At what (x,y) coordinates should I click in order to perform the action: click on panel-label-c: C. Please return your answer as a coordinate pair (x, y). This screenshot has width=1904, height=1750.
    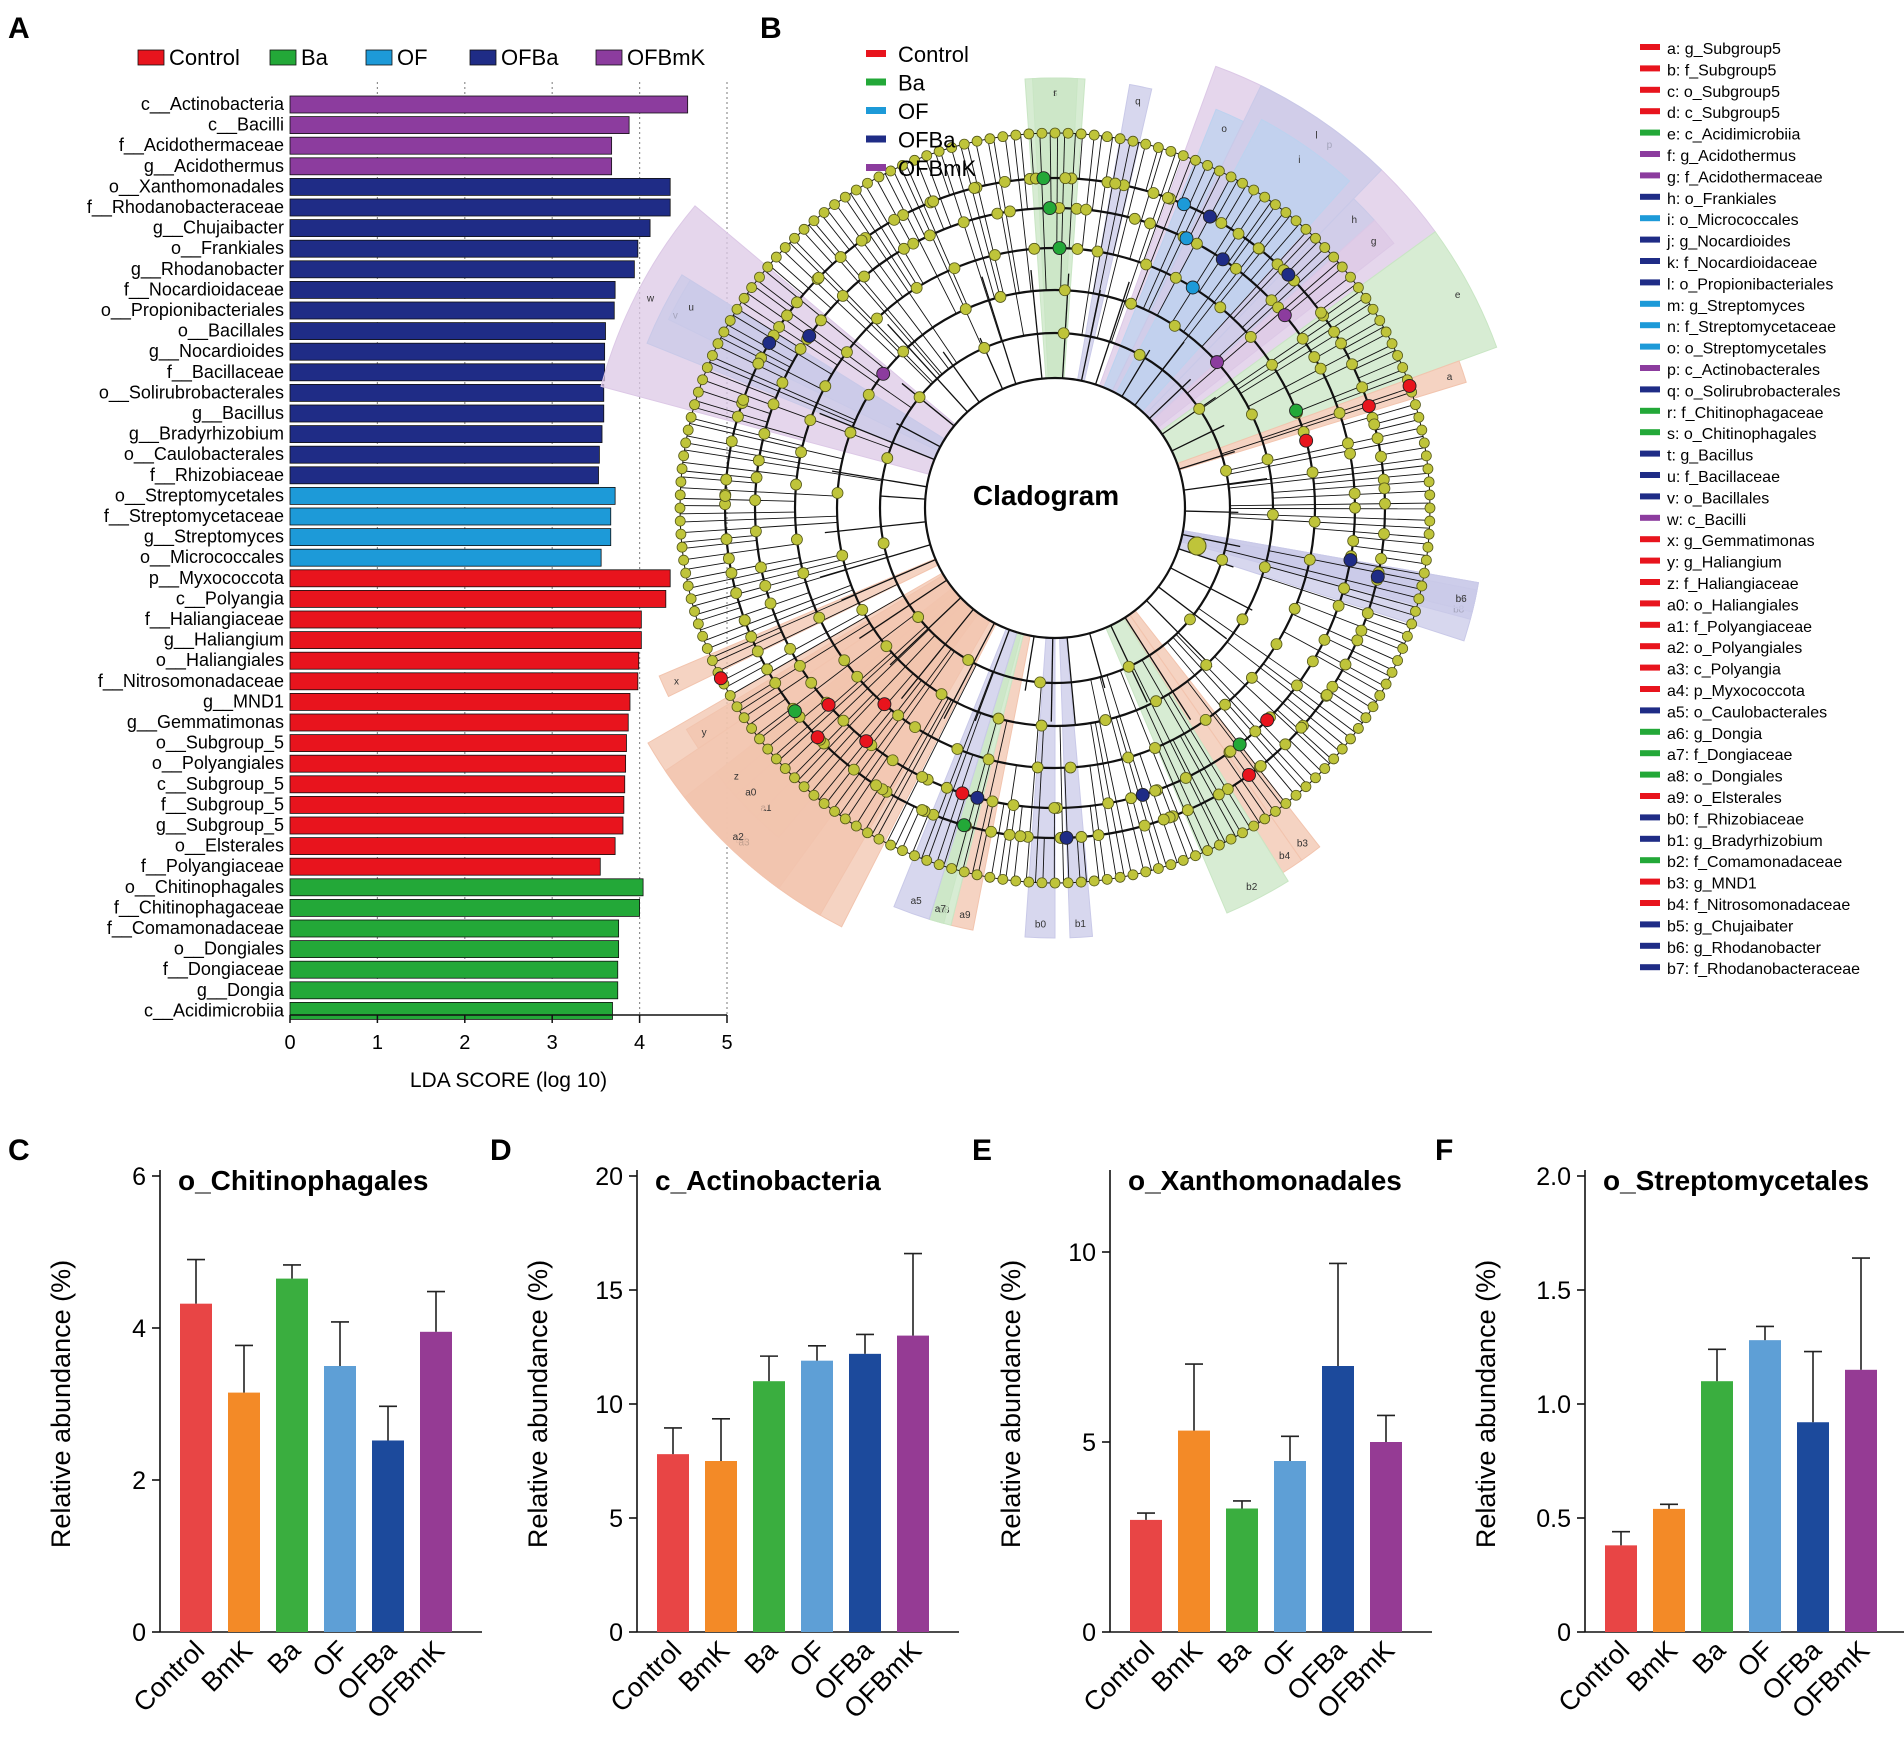
    Looking at the image, I should click on (19, 1150).